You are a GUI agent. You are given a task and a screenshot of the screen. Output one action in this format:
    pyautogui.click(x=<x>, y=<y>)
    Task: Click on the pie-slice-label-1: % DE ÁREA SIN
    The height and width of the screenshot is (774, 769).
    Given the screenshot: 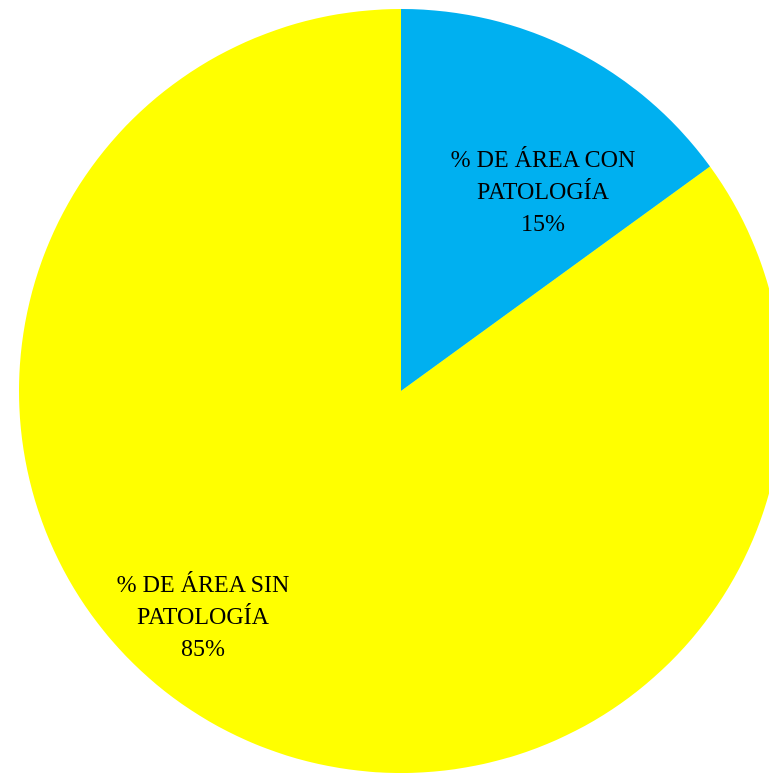 What is the action you would take?
    pyautogui.click(x=203, y=585)
    